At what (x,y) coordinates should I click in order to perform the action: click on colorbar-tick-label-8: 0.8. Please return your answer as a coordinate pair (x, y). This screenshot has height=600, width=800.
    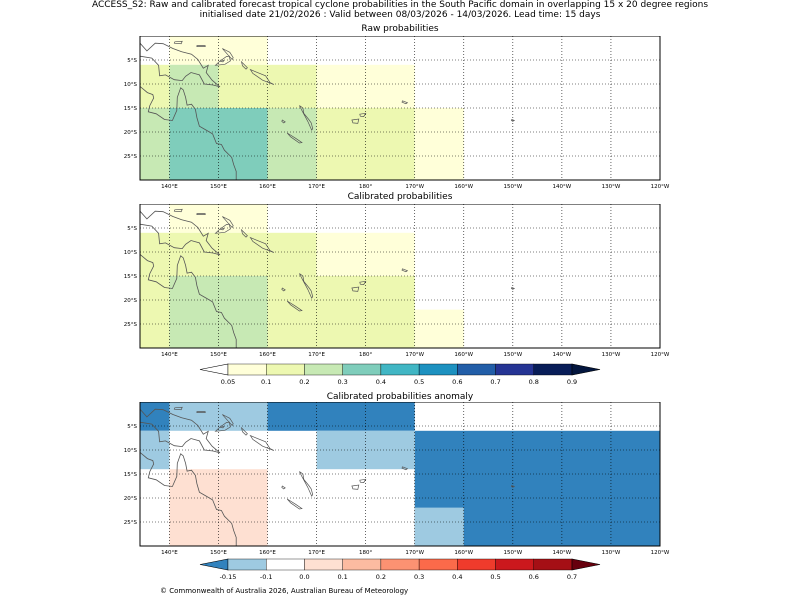
    Looking at the image, I should click on (534, 382).